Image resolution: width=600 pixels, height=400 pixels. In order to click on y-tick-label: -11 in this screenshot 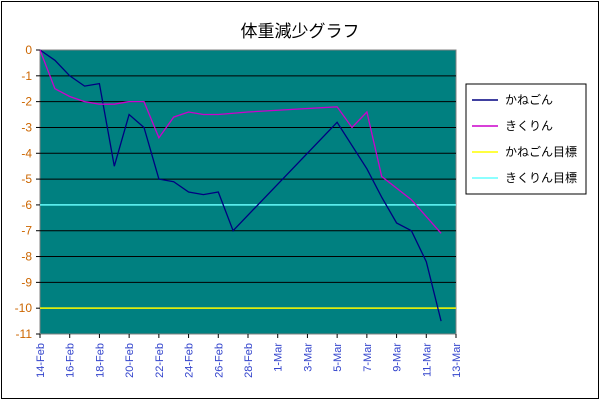, I will do `click(24, 334)`.